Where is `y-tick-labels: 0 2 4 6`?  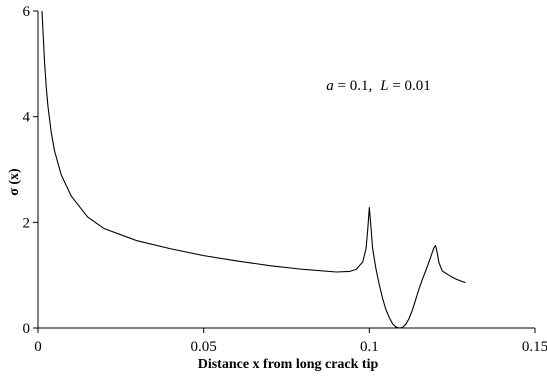 y-tick-labels: 0 2 4 6 is located at coordinates (27, 170).